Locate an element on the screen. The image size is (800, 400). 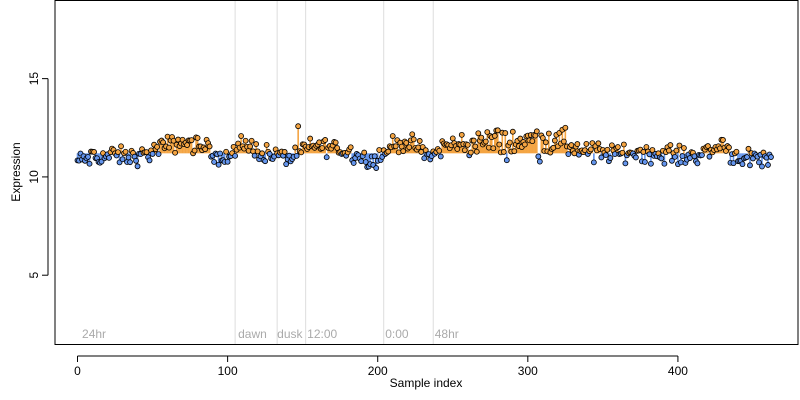
data-points is located at coordinates (424, 147).